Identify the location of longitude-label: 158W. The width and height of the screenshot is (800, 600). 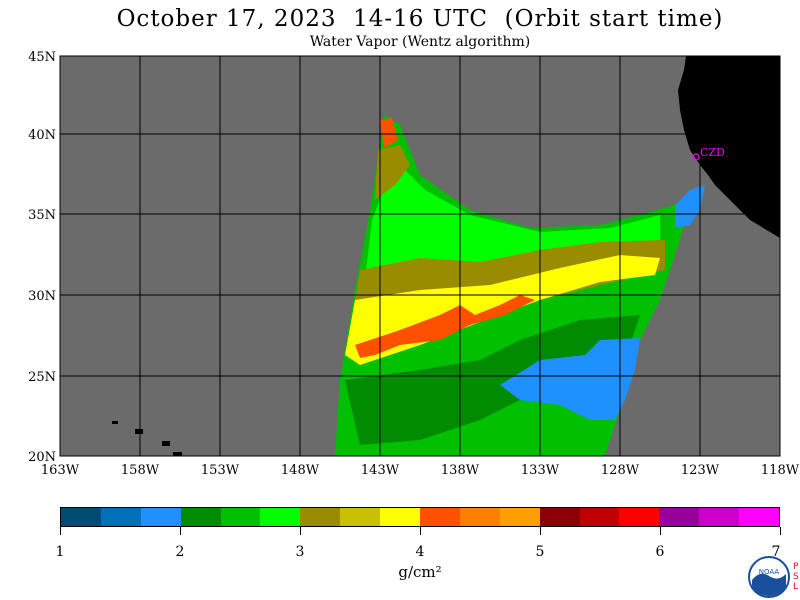
(140, 470).